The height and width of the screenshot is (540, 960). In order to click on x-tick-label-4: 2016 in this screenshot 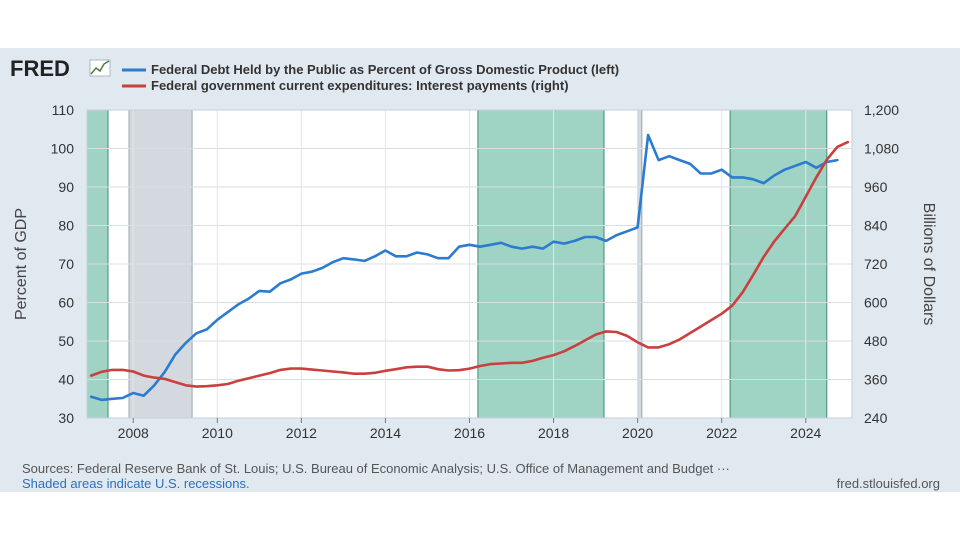, I will do `click(469, 433)`.